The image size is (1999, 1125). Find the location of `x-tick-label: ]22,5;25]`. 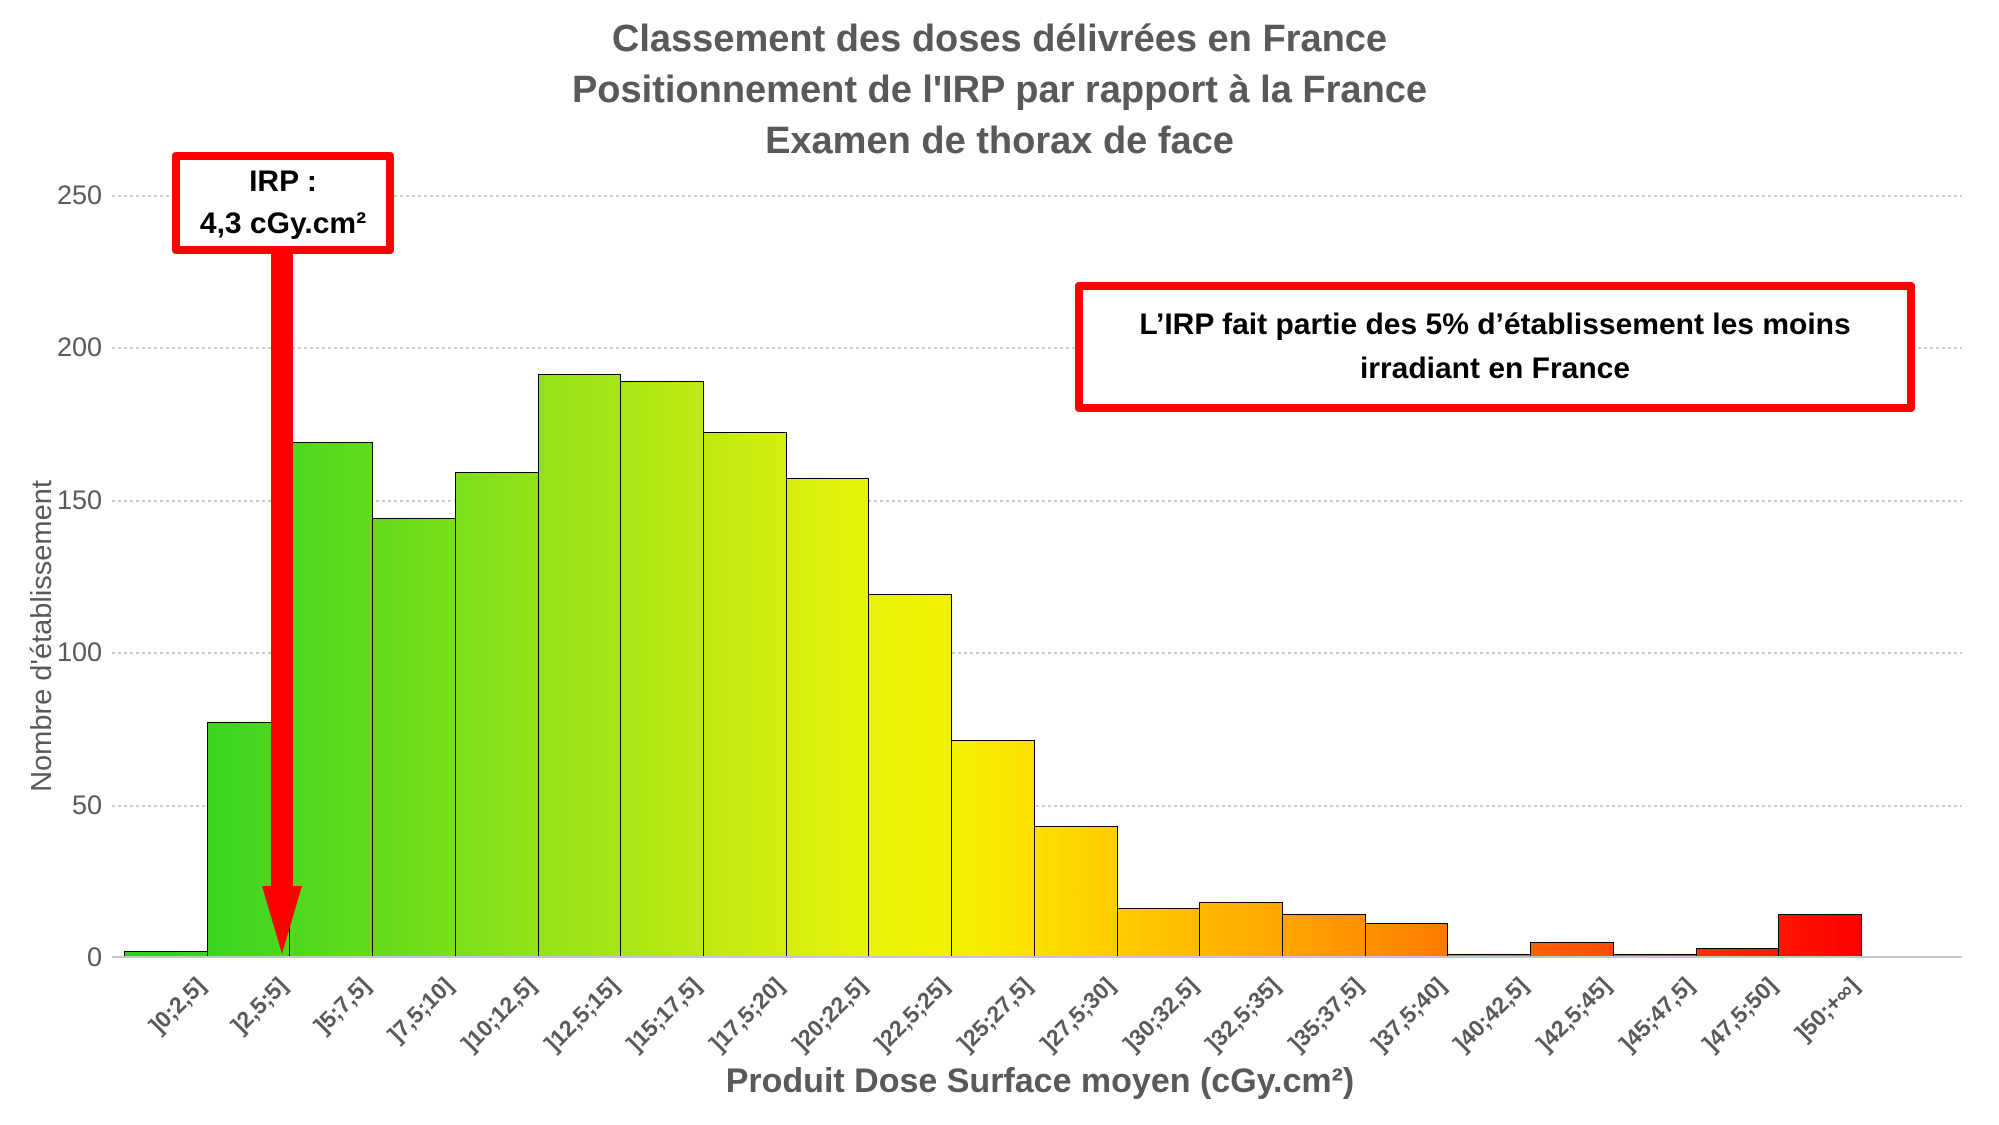

x-tick-label: ]22,5;25] is located at coordinates (912, 1014).